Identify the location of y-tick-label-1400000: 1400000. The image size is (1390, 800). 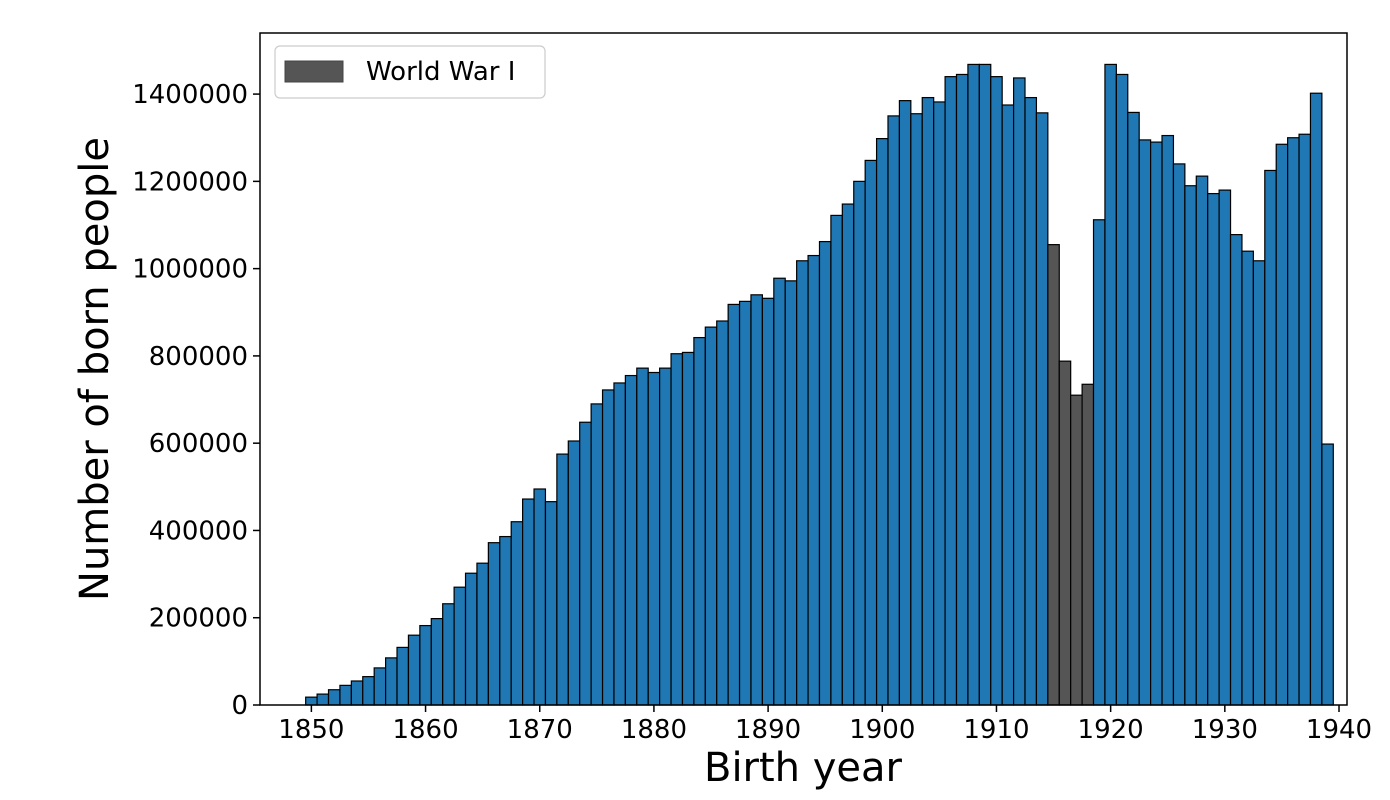
(190, 95).